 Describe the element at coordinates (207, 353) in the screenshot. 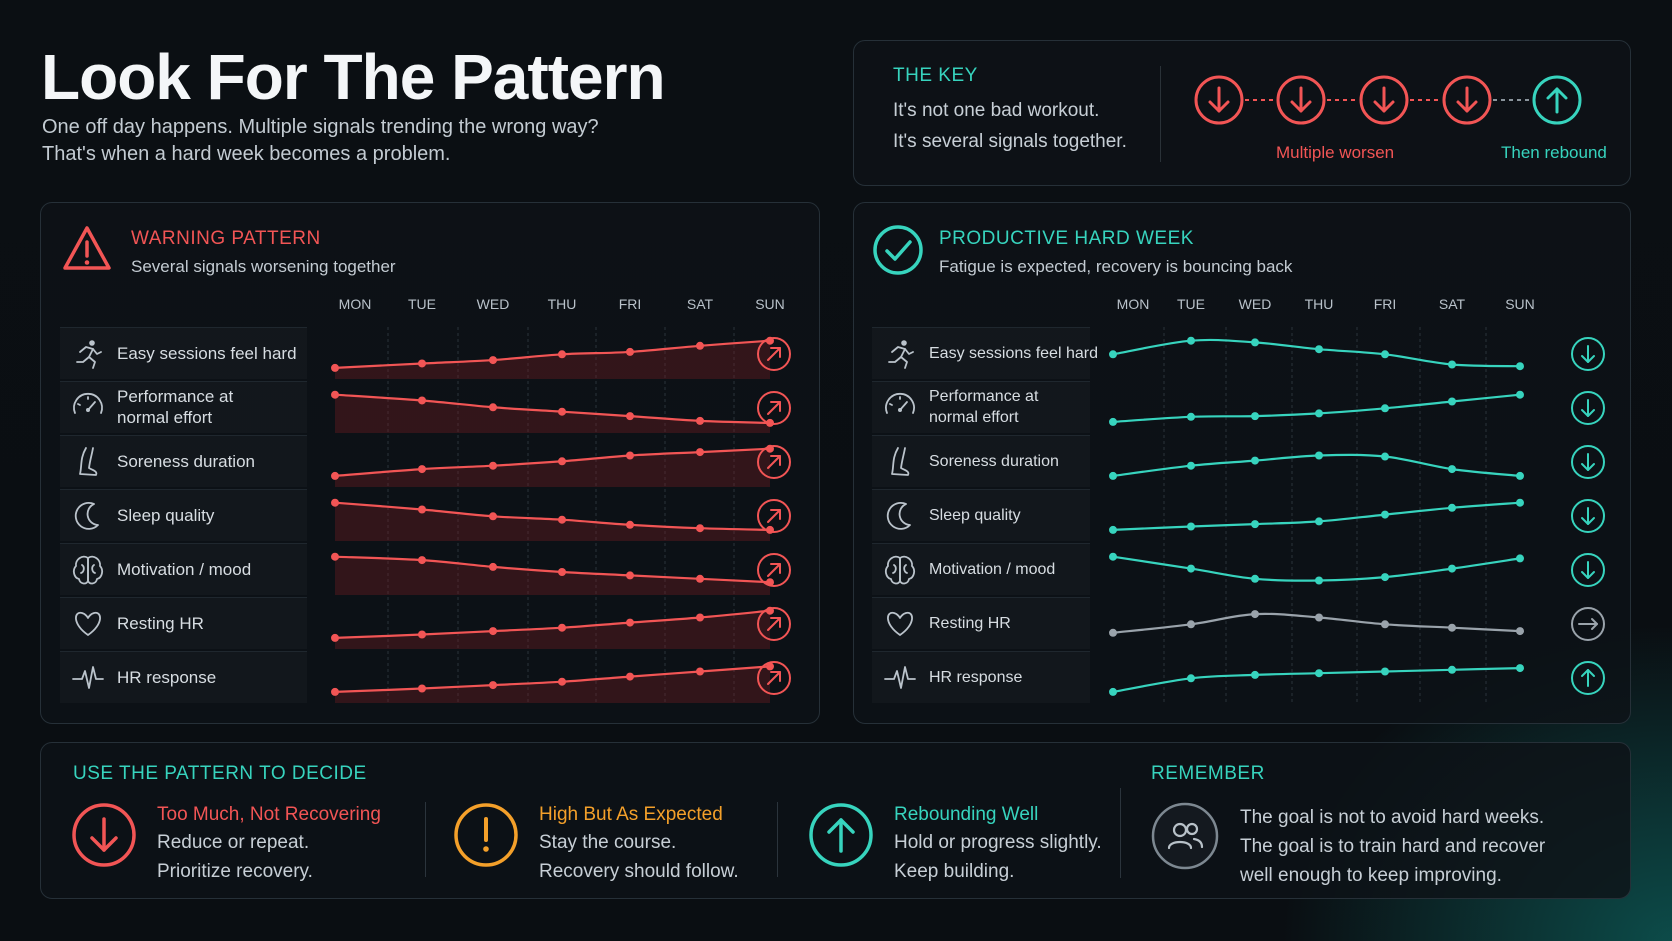

I see `warning-row-label: Easy sessions feel hard` at that location.